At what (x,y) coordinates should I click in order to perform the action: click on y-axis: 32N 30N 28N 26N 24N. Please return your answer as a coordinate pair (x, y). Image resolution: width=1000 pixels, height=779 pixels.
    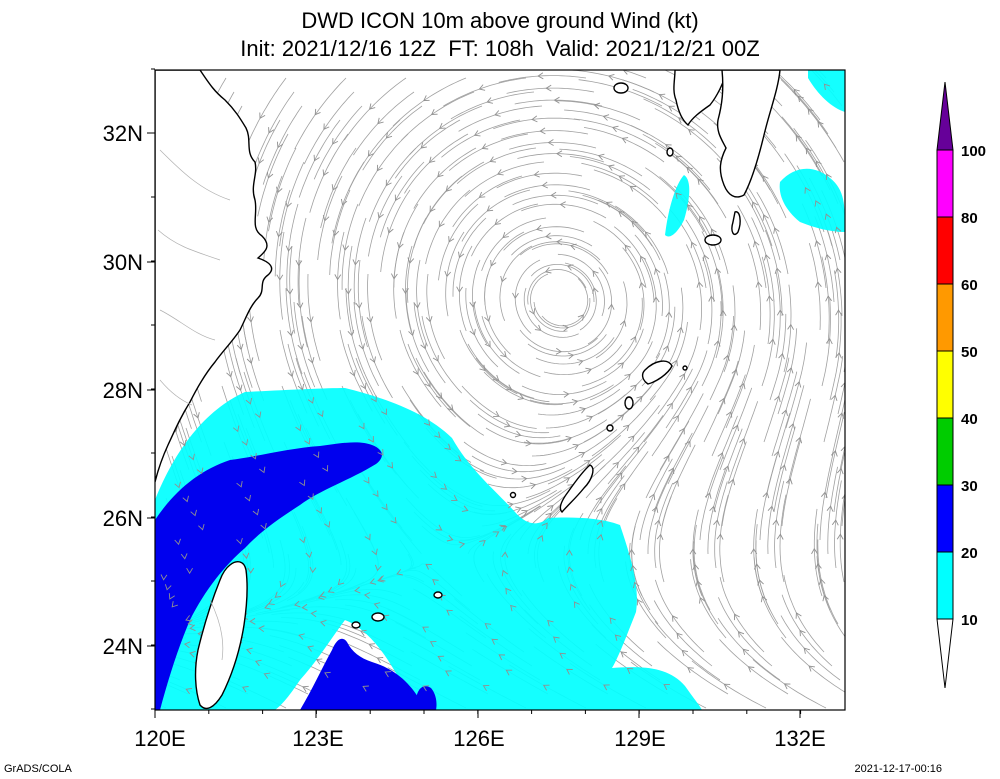
    Looking at the image, I should click on (129, 390).